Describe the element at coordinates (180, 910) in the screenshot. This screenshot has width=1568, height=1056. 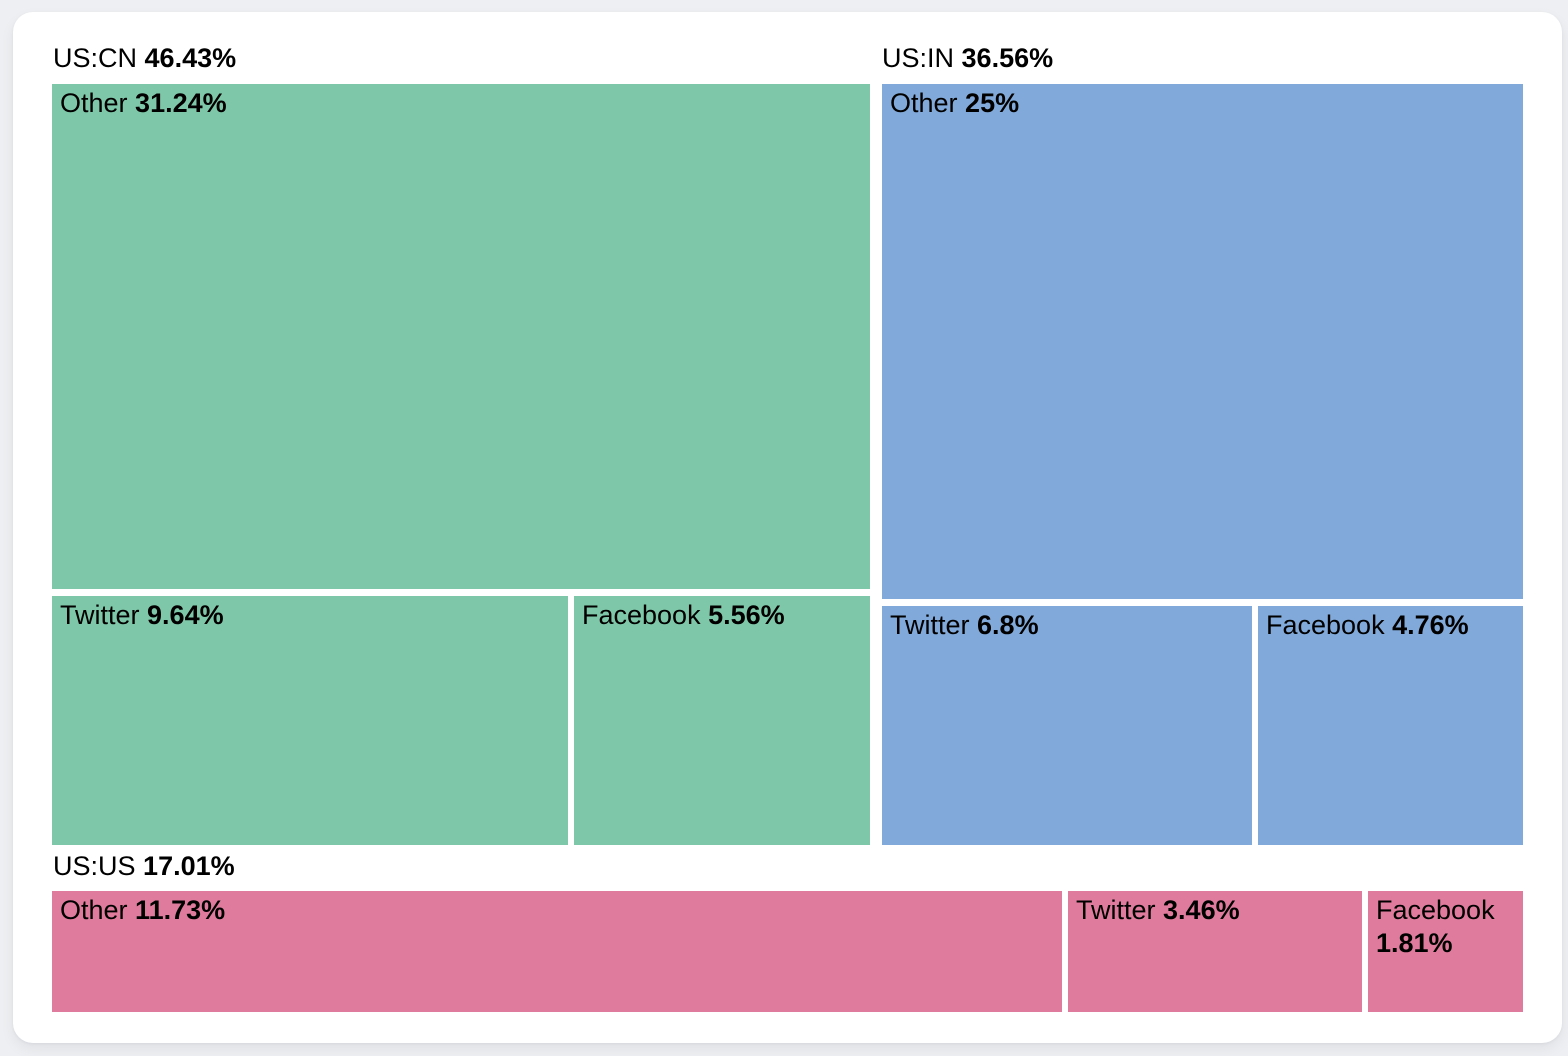
I see `cell-share: 11.73%` at that location.